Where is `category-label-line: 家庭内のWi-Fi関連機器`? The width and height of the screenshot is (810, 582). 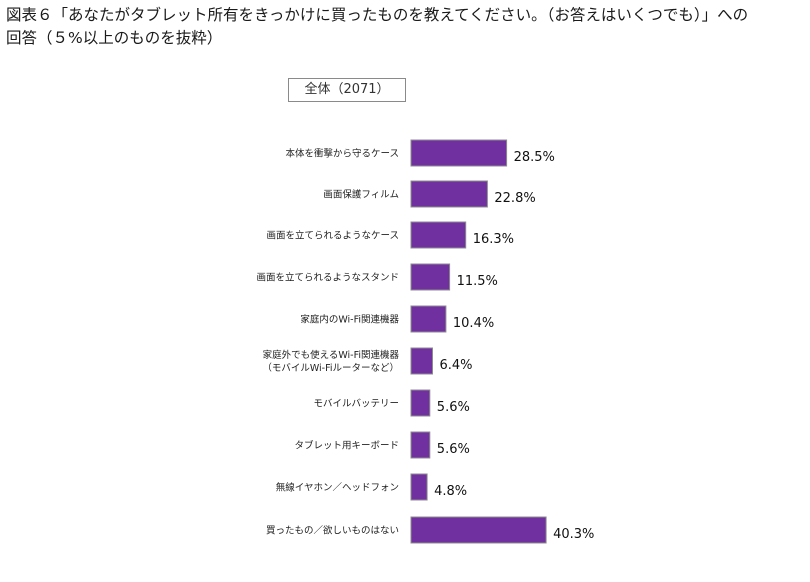 category-label-line: 家庭内のWi-Fi関連機器 is located at coordinates (349, 320).